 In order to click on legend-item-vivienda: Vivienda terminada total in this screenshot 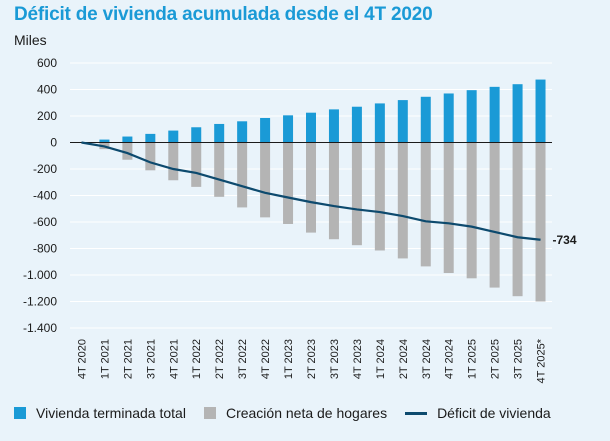, I will do `click(100, 413)`.